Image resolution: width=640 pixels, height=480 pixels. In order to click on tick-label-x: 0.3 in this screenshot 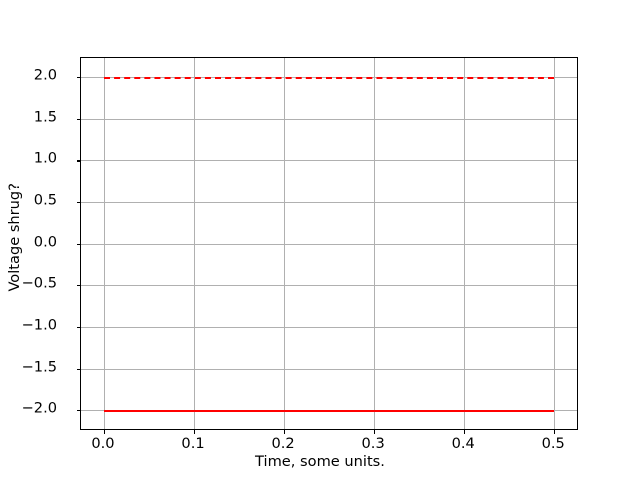, I will do `click(373, 443)`.